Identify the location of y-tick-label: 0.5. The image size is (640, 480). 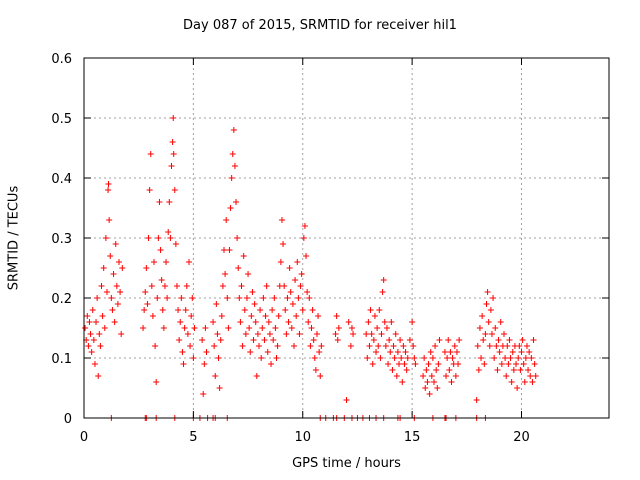
(61, 119).